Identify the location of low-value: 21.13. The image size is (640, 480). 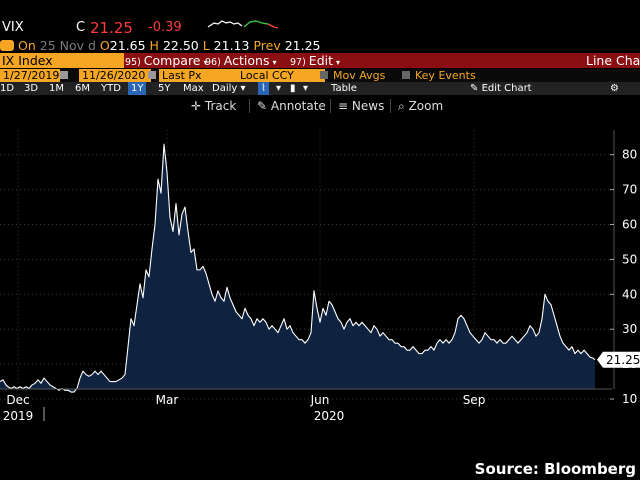
(231, 45).